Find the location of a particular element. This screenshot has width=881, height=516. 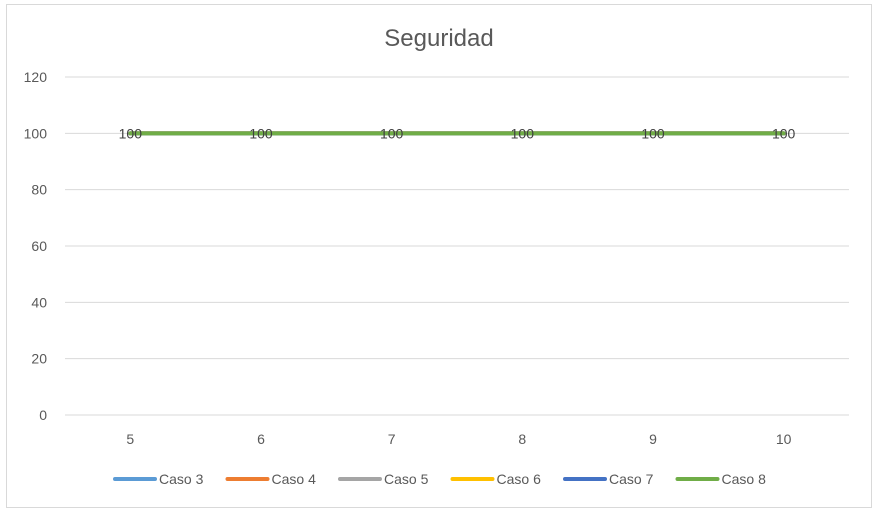

y-tick-label: 120 is located at coordinates (36, 77).